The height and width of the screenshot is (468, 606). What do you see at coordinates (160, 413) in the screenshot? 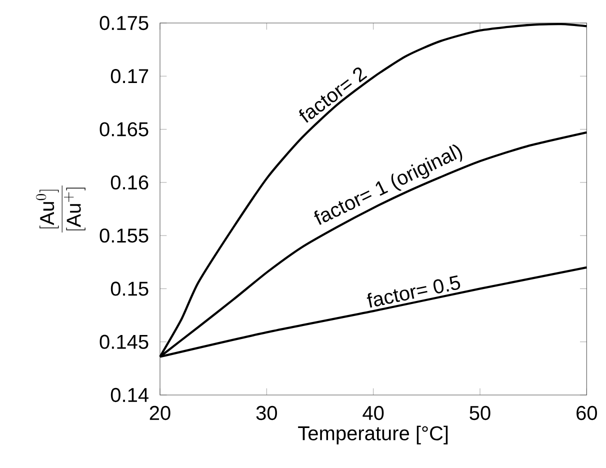
I see `x-tick-label: 20` at bounding box center [160, 413].